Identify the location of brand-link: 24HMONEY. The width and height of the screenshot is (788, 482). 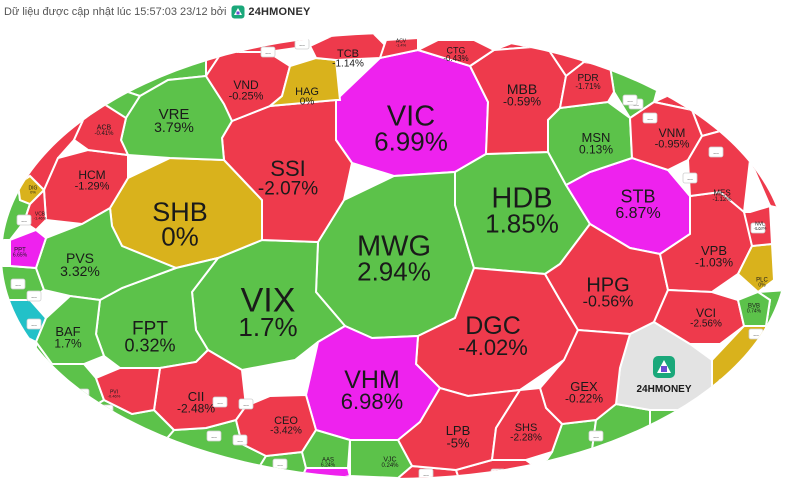
(270, 12).